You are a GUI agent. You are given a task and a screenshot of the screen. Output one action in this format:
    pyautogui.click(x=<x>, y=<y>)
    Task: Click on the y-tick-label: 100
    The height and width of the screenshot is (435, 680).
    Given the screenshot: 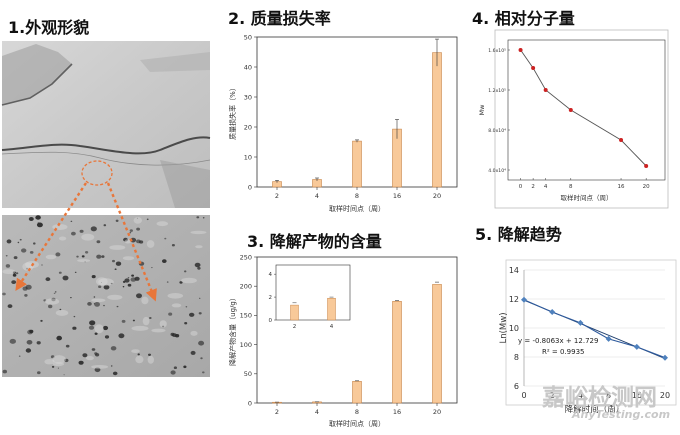 What is the action you would take?
    pyautogui.click(x=246, y=345)
    